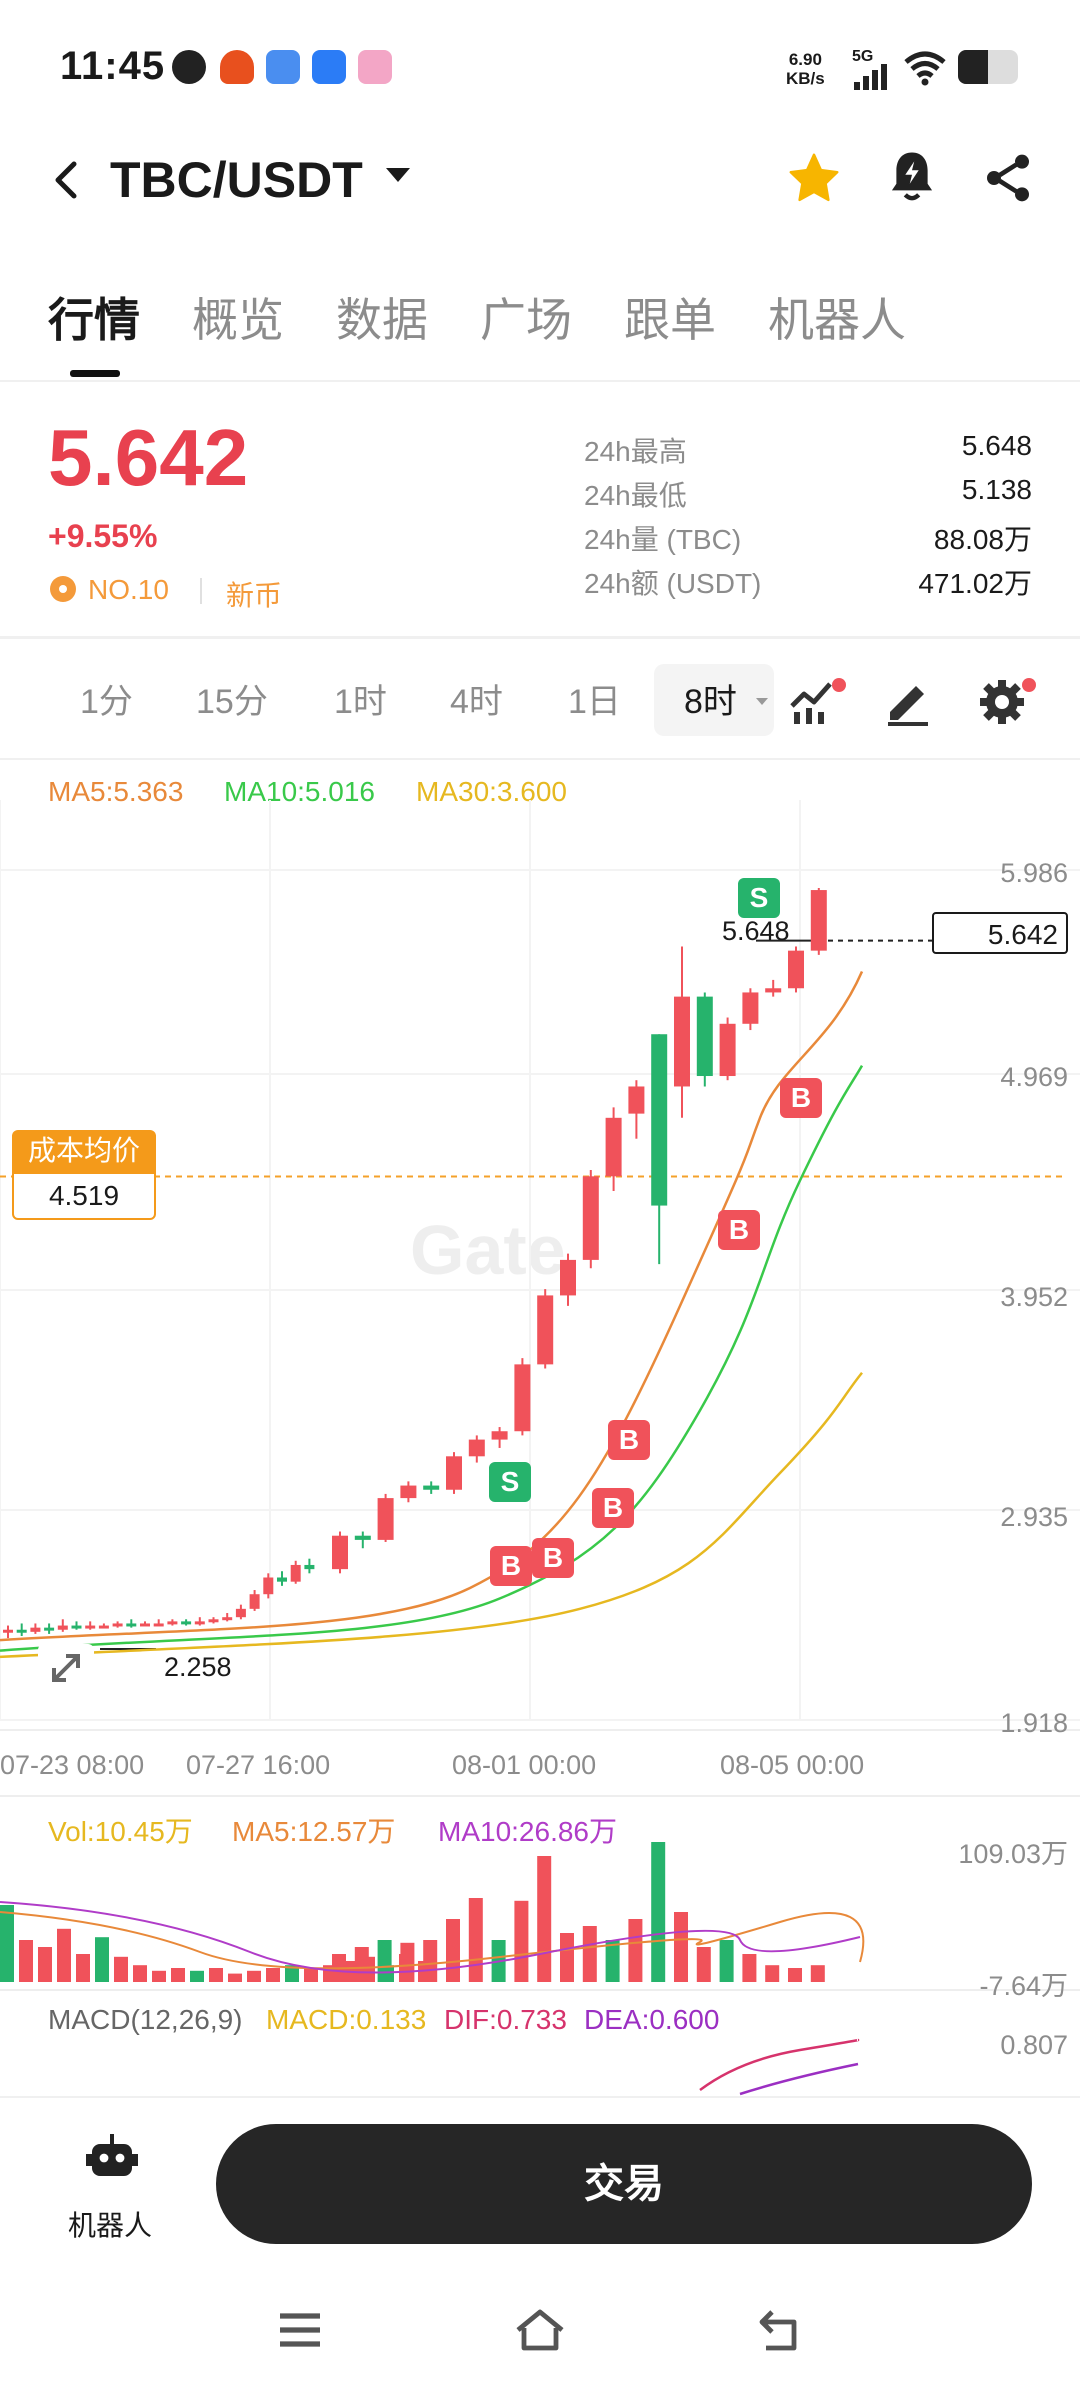 Image resolution: width=1080 pixels, height=2400 pixels. What do you see at coordinates (925, 68) in the screenshot?
I see `wifi-icon` at bounding box center [925, 68].